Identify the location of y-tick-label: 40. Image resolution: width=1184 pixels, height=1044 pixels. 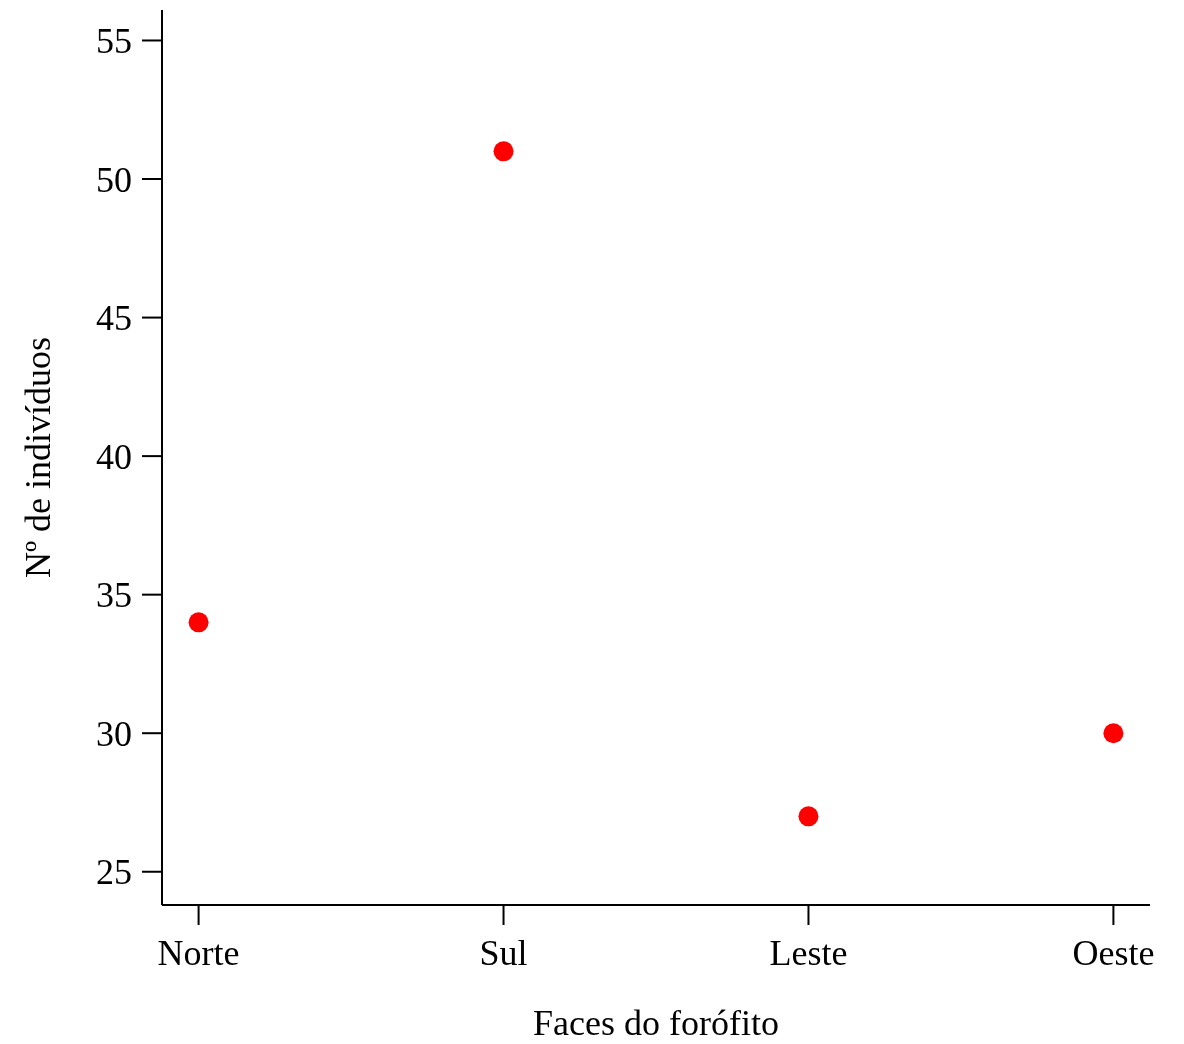
(114, 456).